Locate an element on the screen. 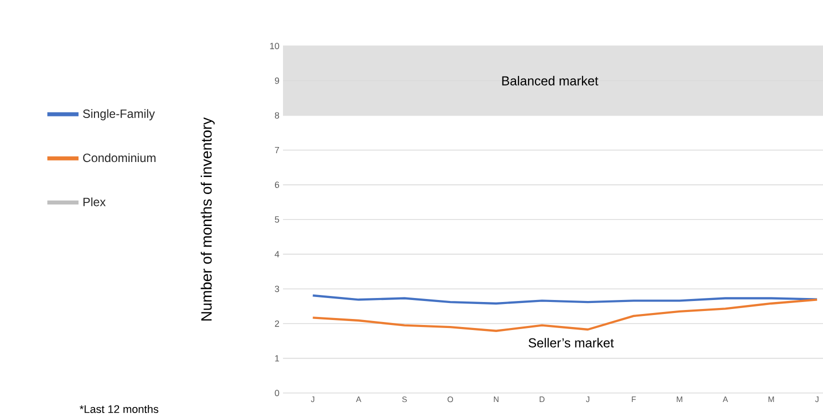 The image size is (823, 420). y-axis-title: Number of months of inventory is located at coordinates (207, 218).